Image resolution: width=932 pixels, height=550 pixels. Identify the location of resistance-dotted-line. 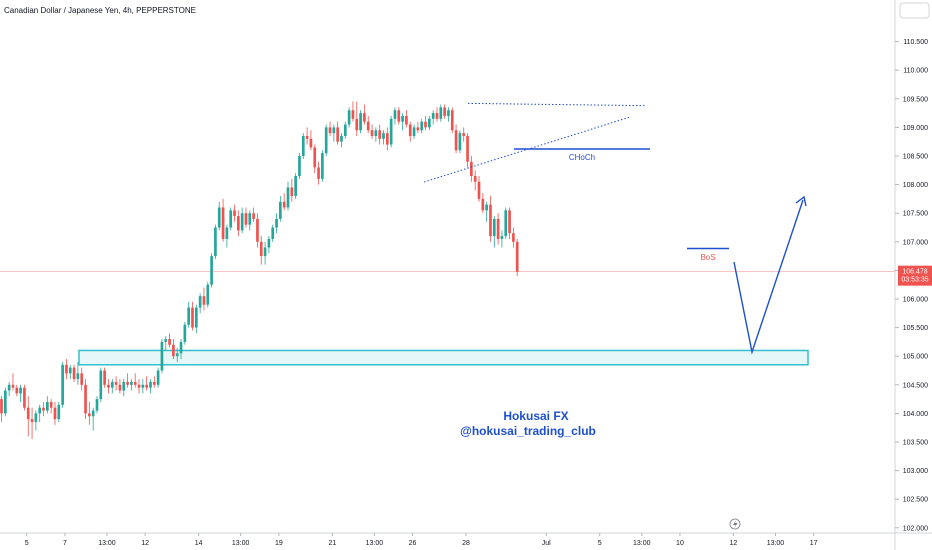
(556, 104).